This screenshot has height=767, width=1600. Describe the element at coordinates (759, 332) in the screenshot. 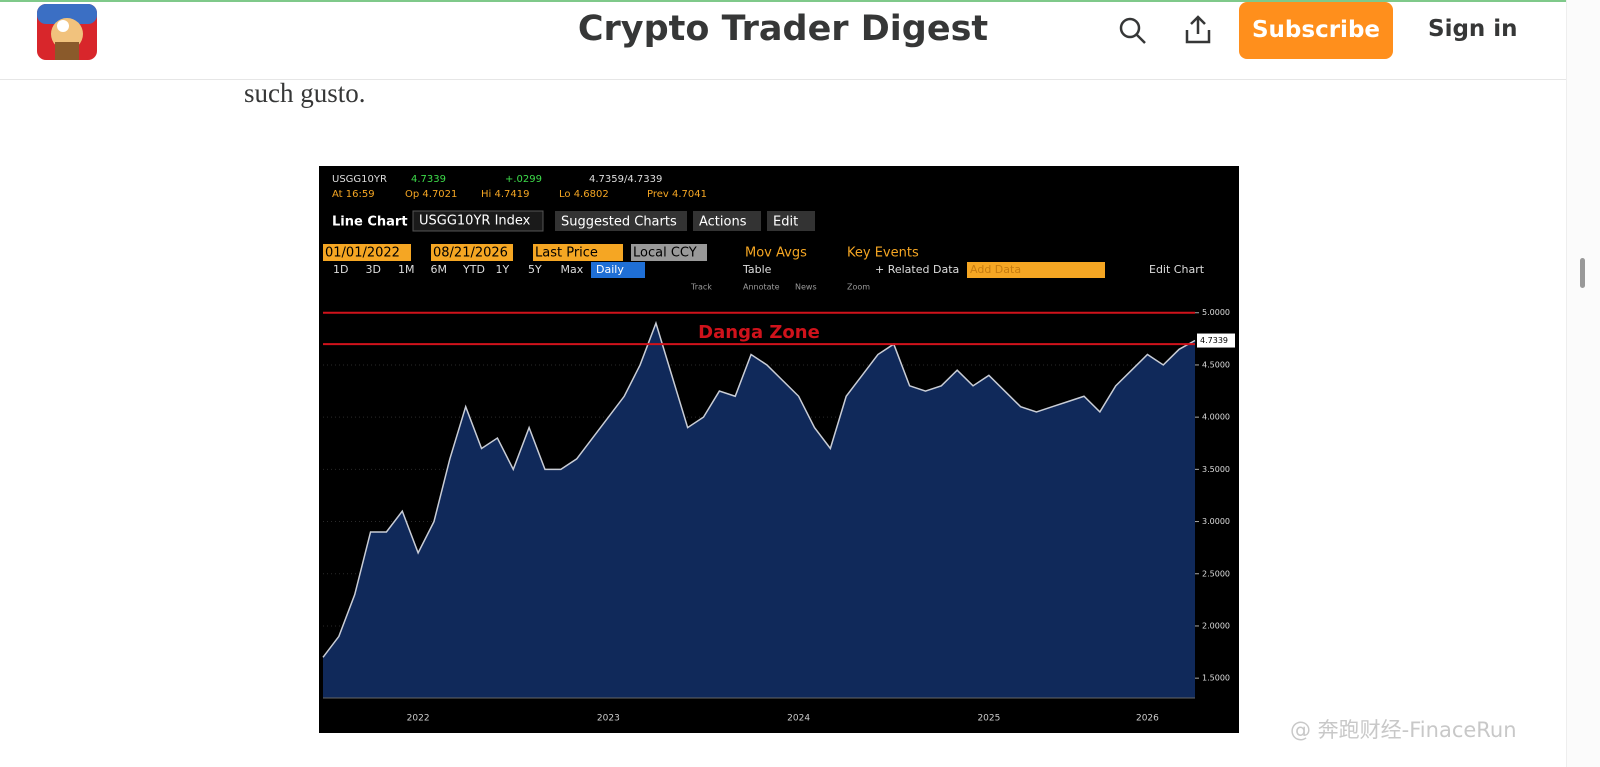

I see `annotation: Danga Zone` at that location.